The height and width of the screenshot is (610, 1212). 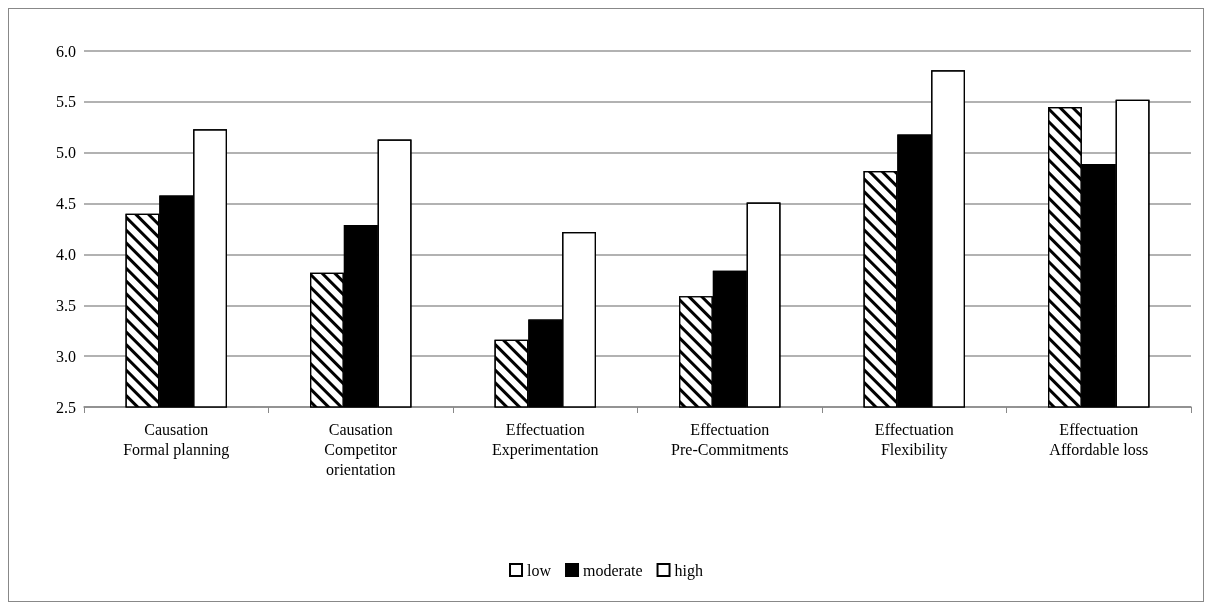 I want to click on y-tick-label: 3.0, so click(x=66, y=356).